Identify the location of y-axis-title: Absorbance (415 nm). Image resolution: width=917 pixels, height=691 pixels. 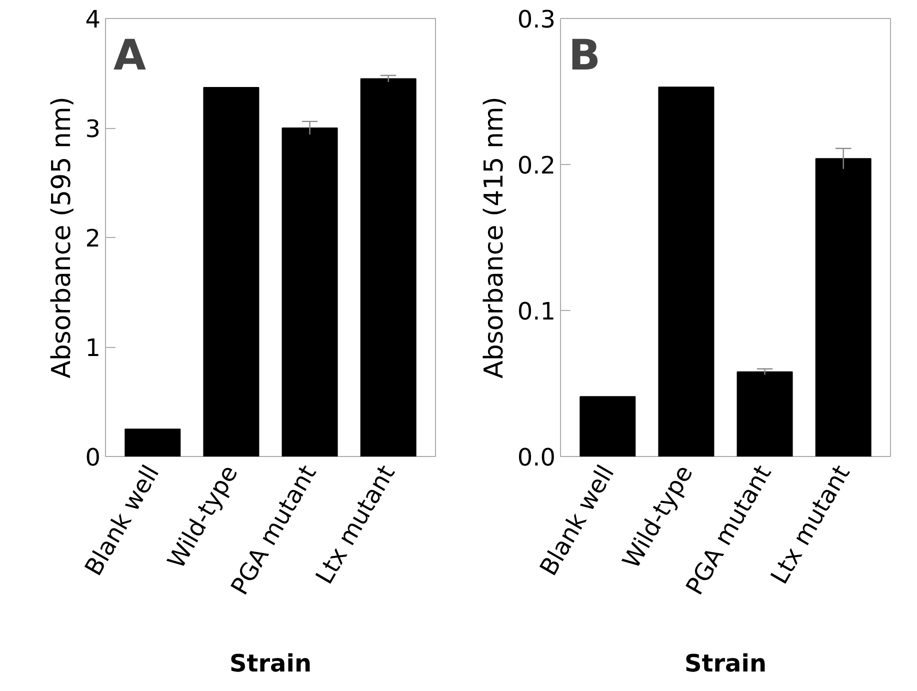
(494, 237).